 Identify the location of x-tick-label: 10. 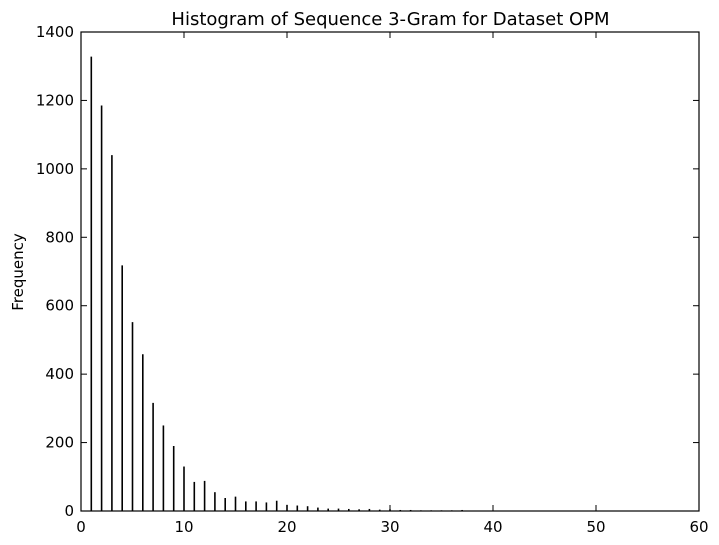
(183, 527).